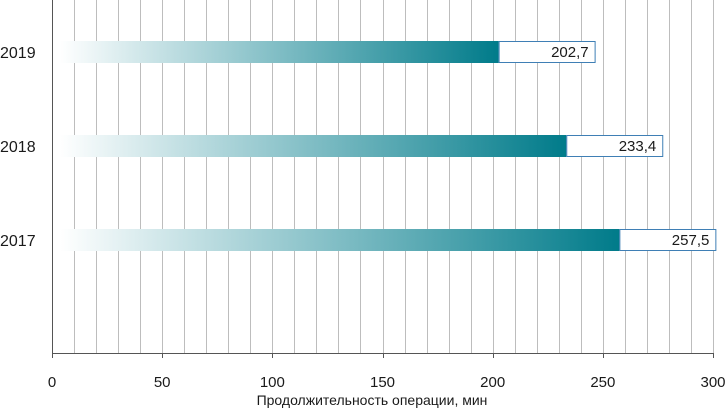 This screenshot has width=727, height=411. What do you see at coordinates (691, 240) in the screenshot?
I see `data-label: 257,5` at bounding box center [691, 240].